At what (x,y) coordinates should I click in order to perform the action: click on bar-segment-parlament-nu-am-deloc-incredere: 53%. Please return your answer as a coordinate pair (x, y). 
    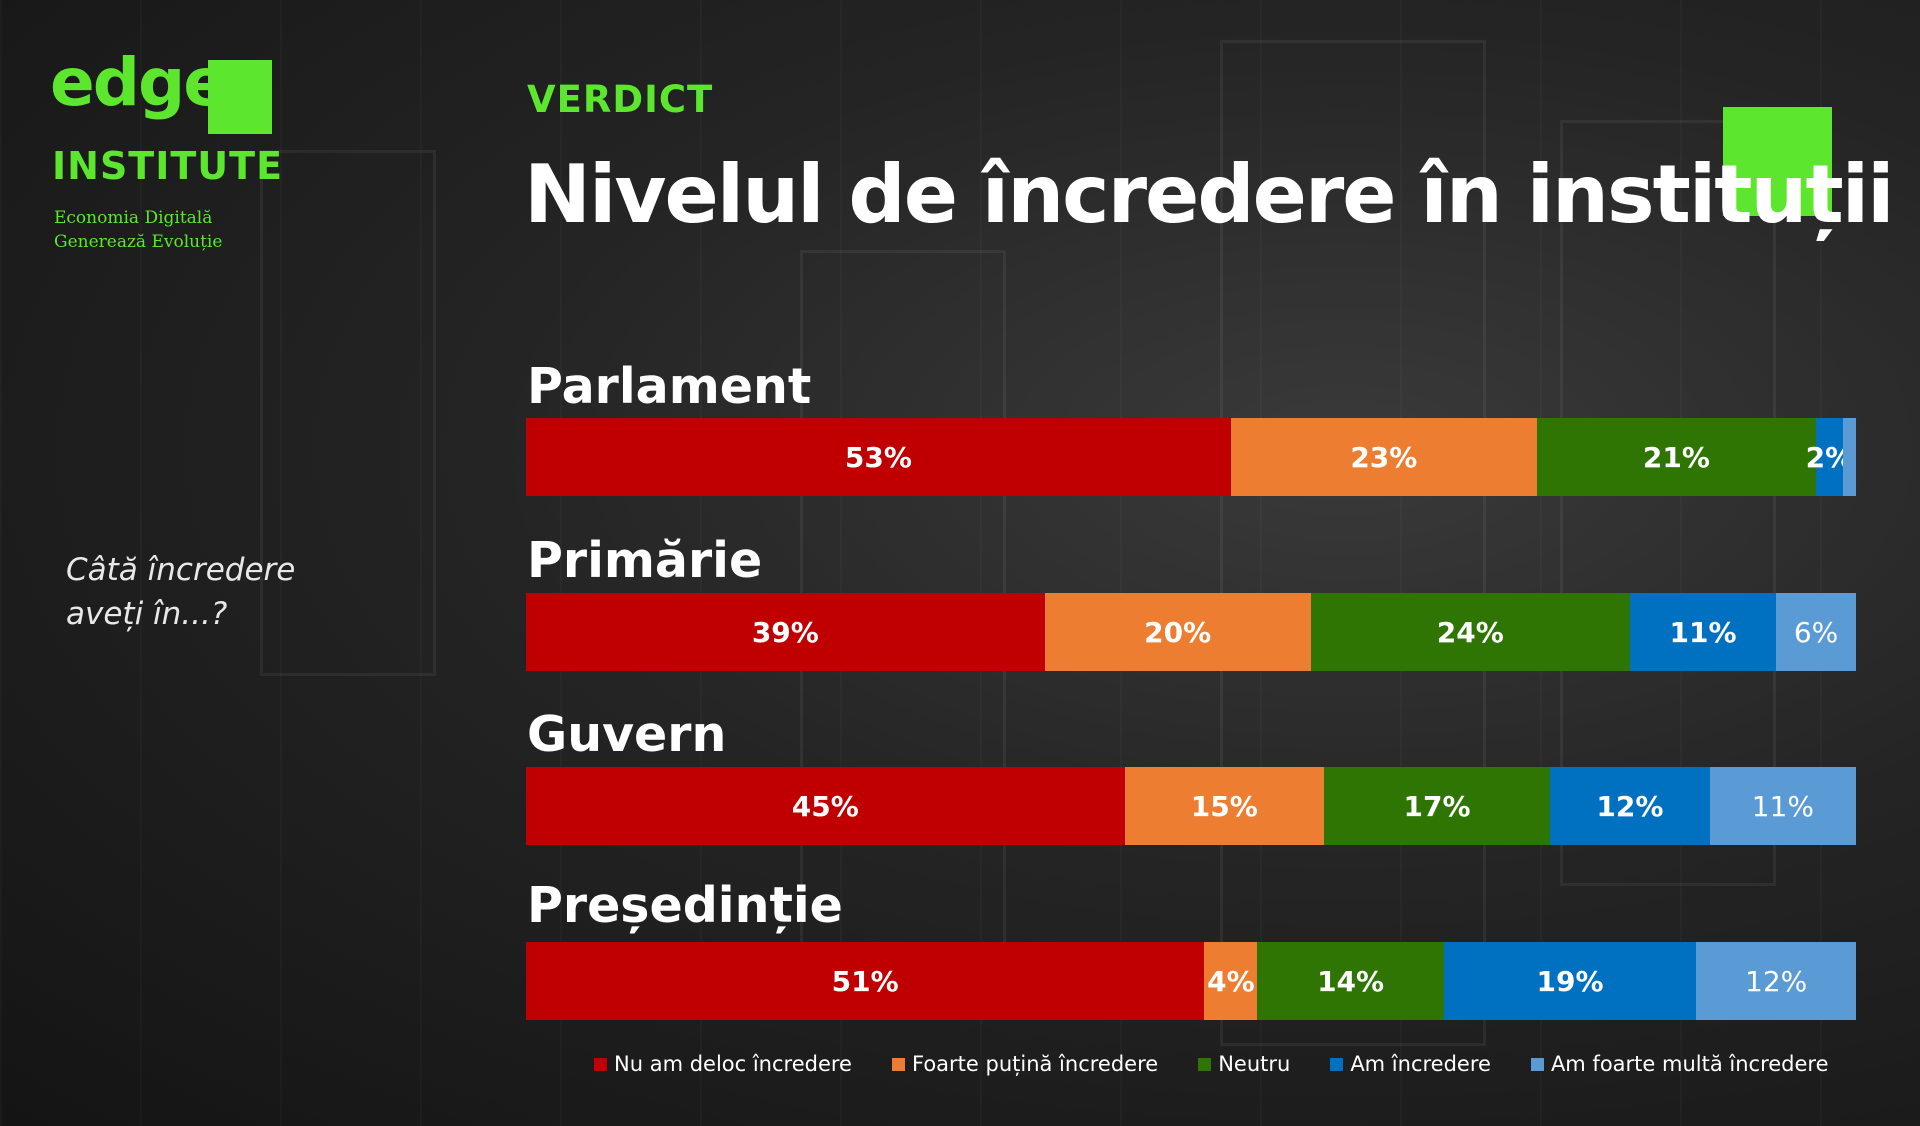
    Looking at the image, I should click on (878, 457).